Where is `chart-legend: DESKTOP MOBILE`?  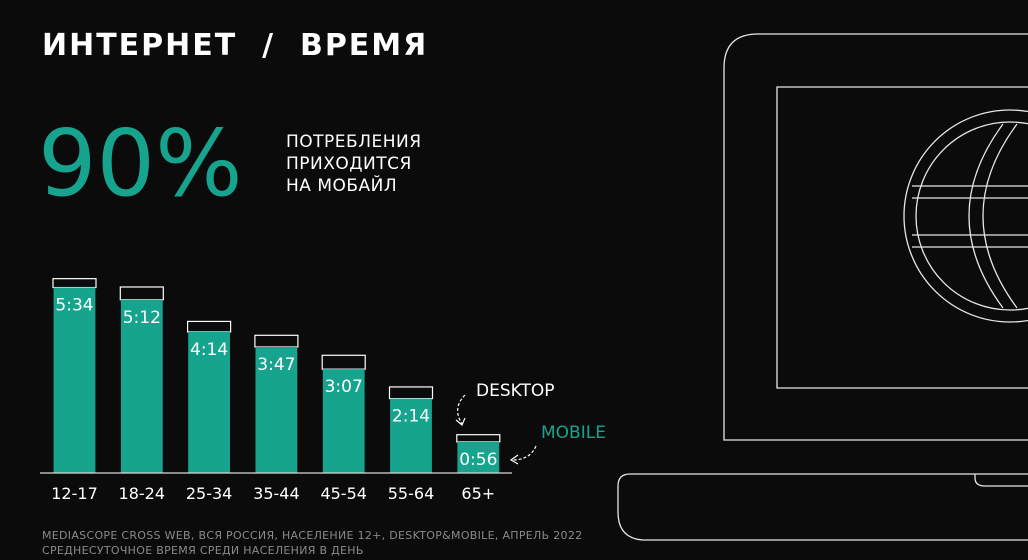
chart-legend: DESKTOP MOBILE is located at coordinates (530, 423).